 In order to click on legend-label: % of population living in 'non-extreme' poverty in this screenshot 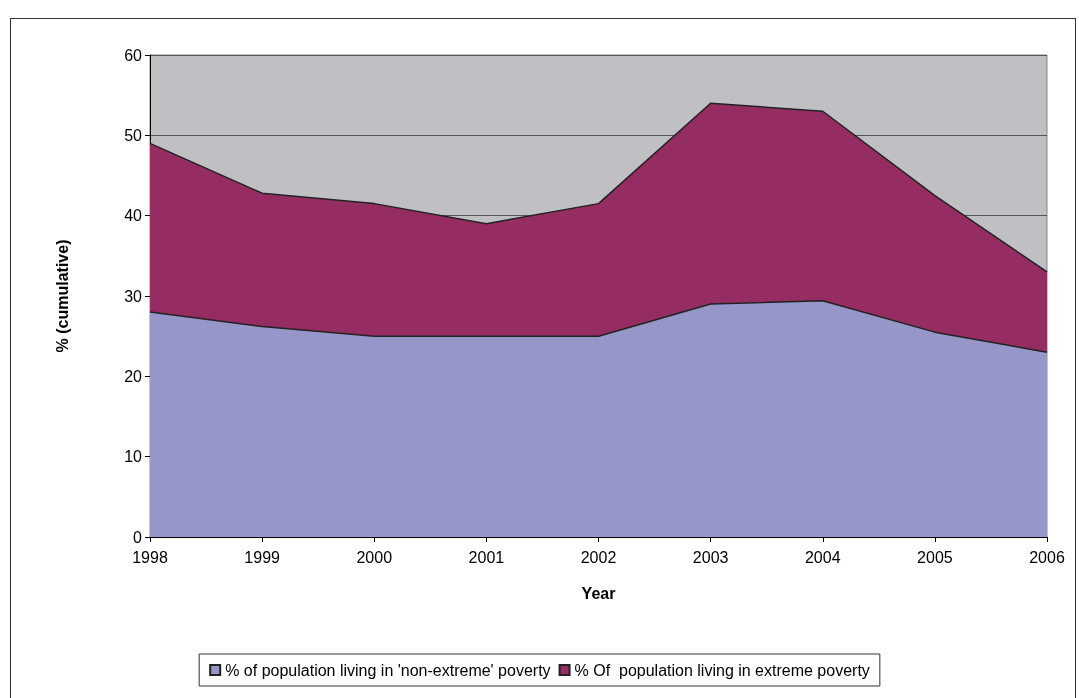, I will do `click(388, 670)`.